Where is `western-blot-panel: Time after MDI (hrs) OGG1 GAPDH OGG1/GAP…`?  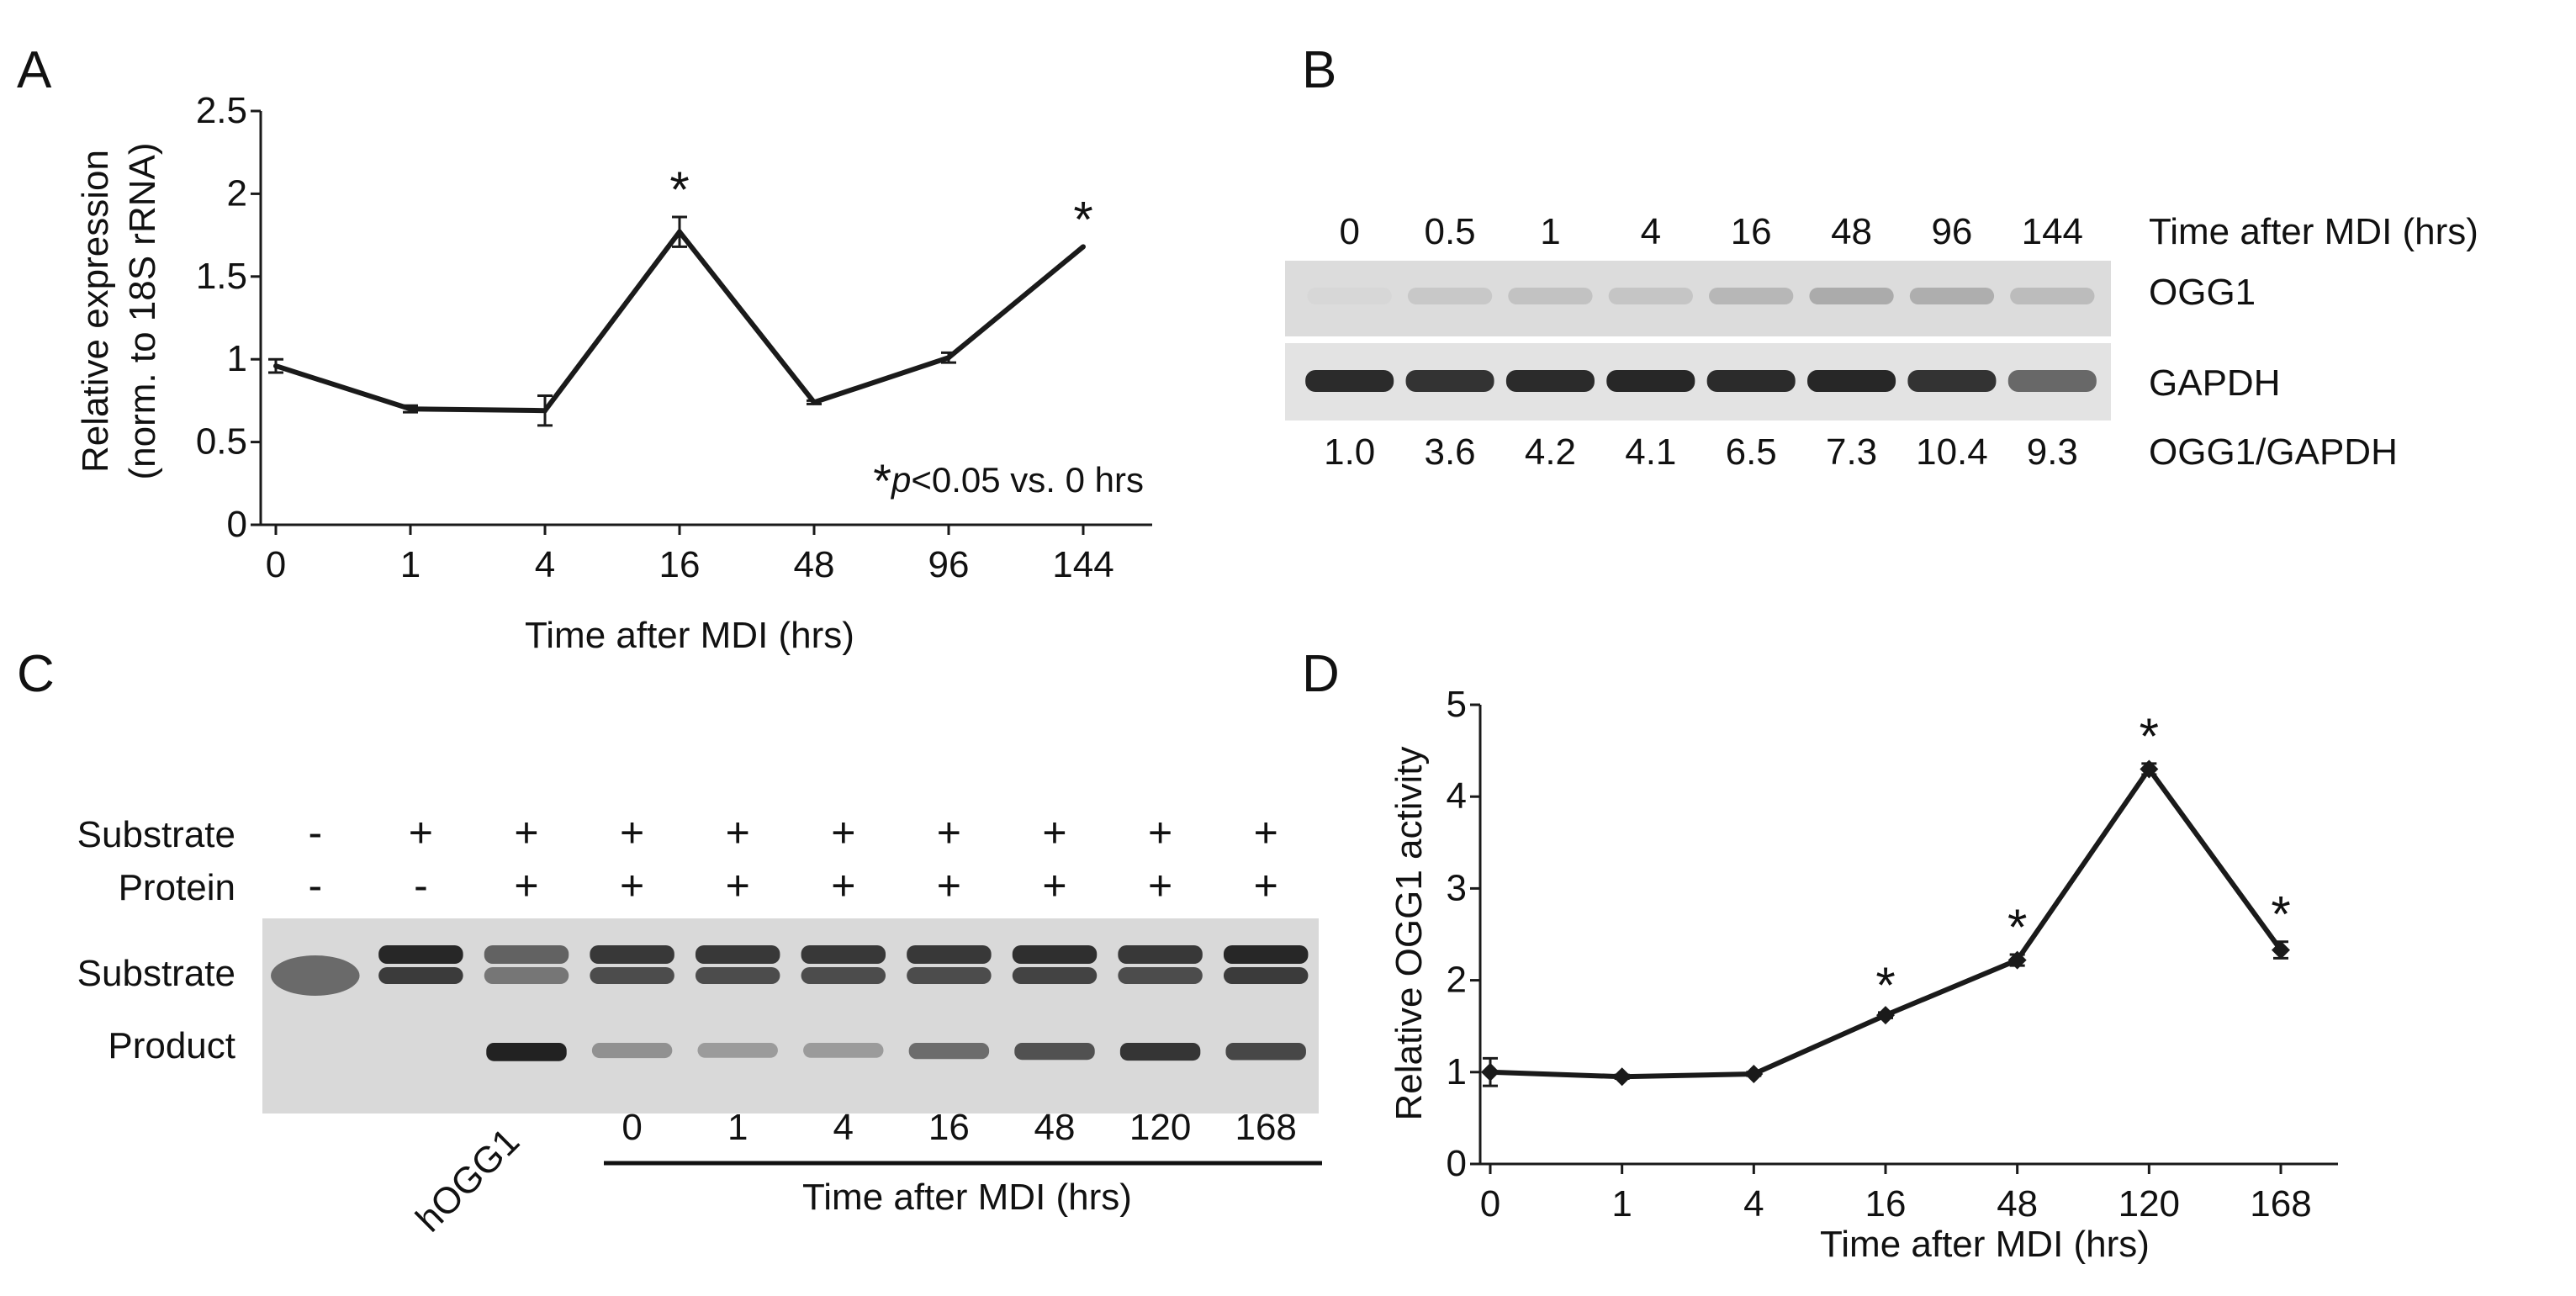 western-blot-panel: Time after MDI (hrs) OGG1 GAPDH OGG1/GAP… is located at coordinates (1881, 342).